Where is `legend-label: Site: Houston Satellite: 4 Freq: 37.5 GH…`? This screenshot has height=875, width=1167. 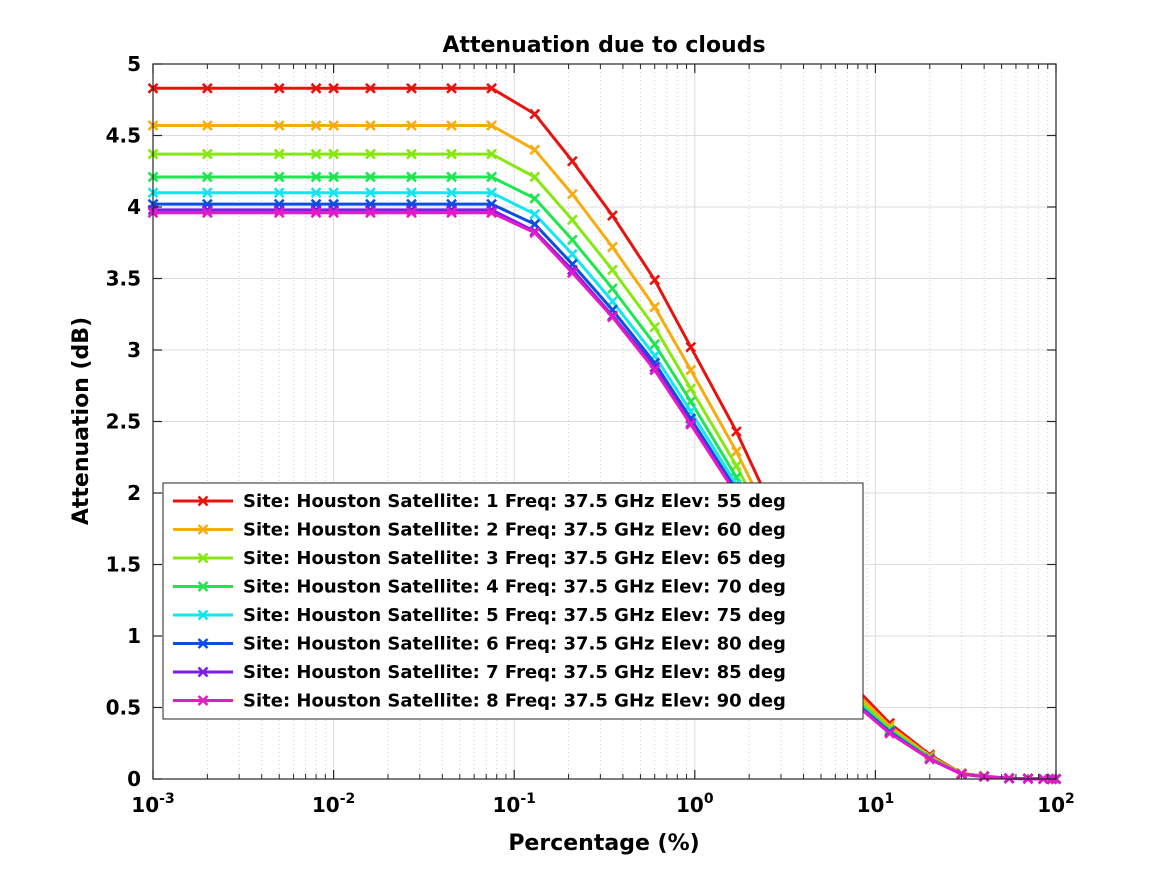
legend-label: Site: Houston Satellite: 4 Freq: 37.5 GH… is located at coordinates (514, 587).